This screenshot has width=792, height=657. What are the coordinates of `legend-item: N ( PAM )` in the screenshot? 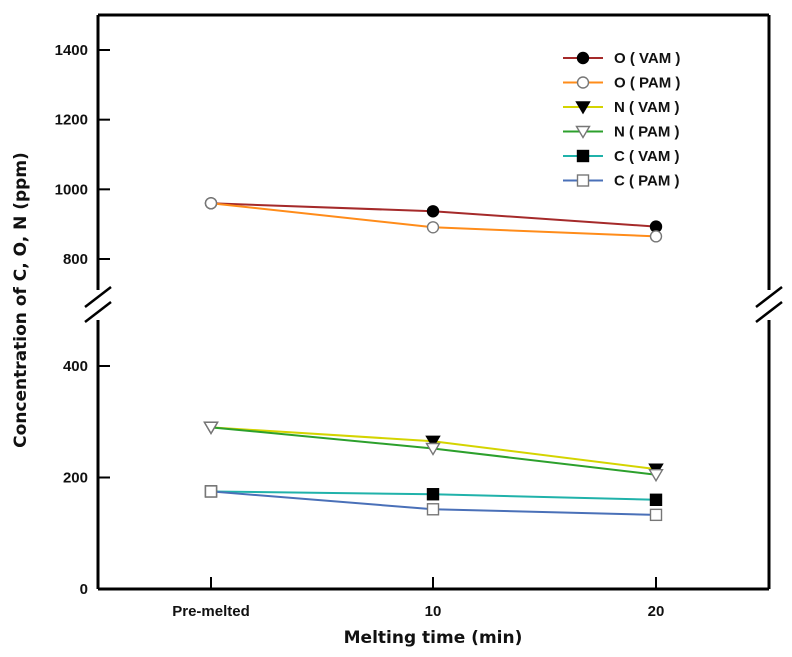 It's located at (621, 132).